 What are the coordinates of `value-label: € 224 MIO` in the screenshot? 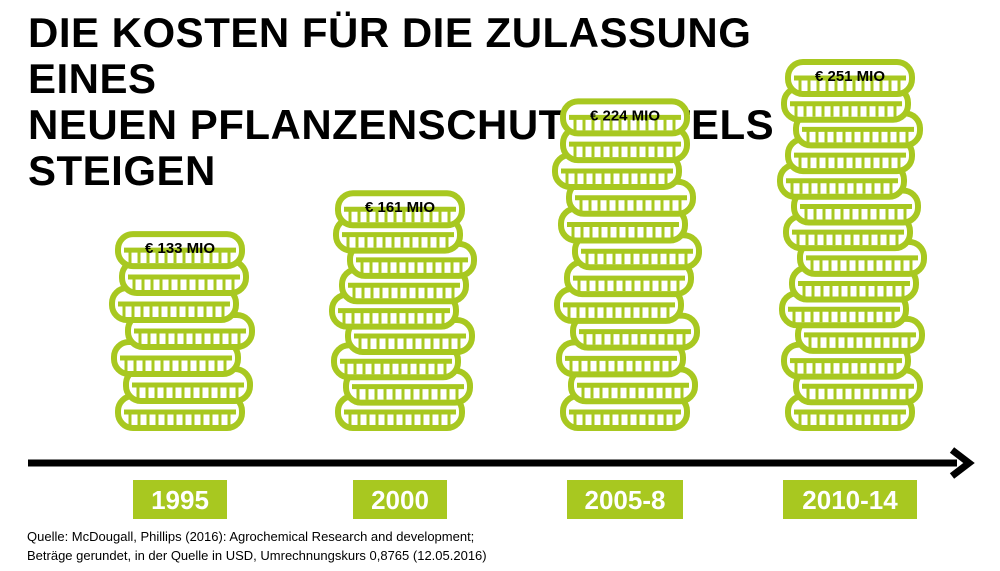 It's located at (625, 115).